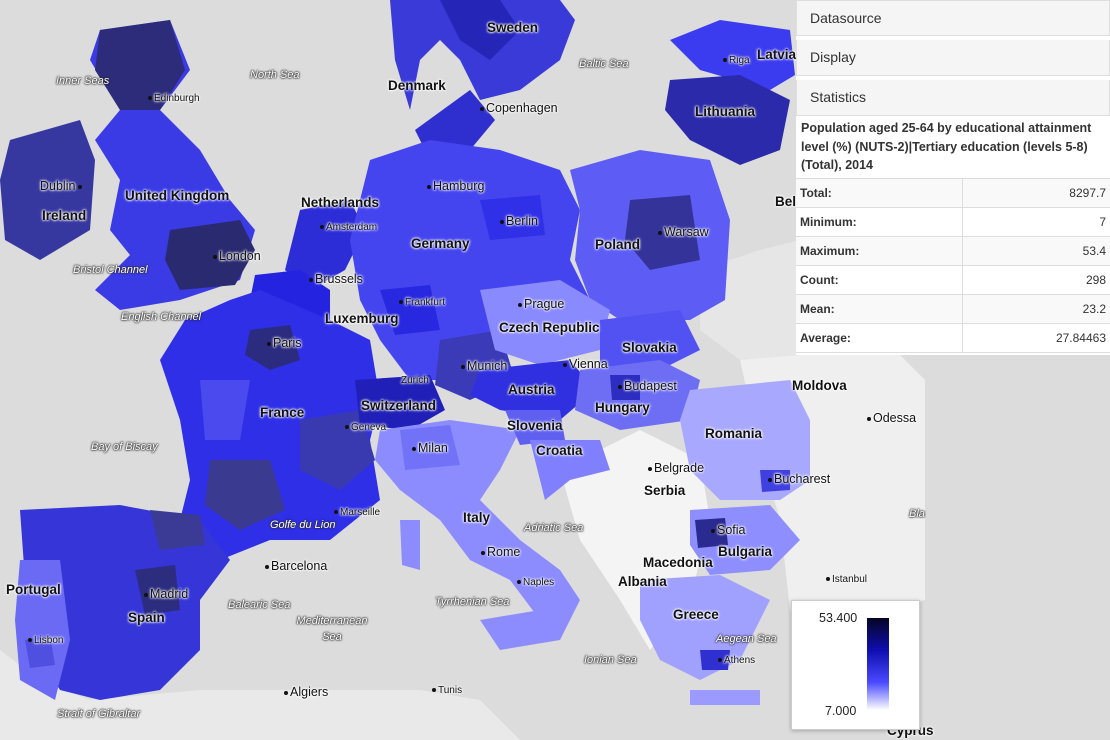  What do you see at coordinates (306, 692) in the screenshot?
I see `city-algiers: Algiers` at bounding box center [306, 692].